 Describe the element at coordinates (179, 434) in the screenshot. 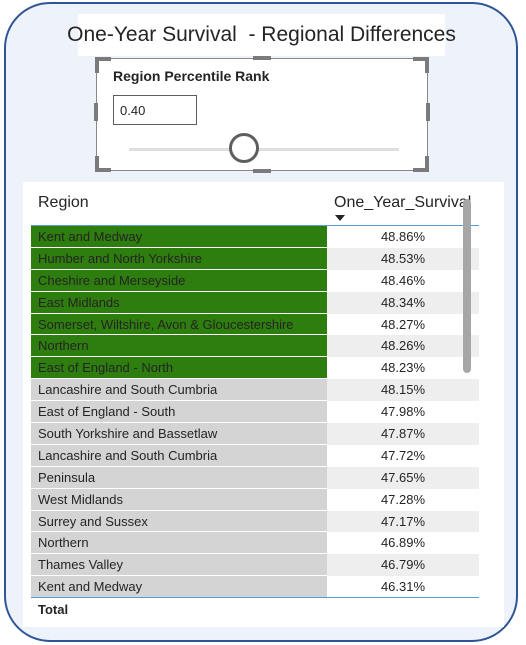

I see `region-cell: South Yorkshire and Bassetlaw` at that location.